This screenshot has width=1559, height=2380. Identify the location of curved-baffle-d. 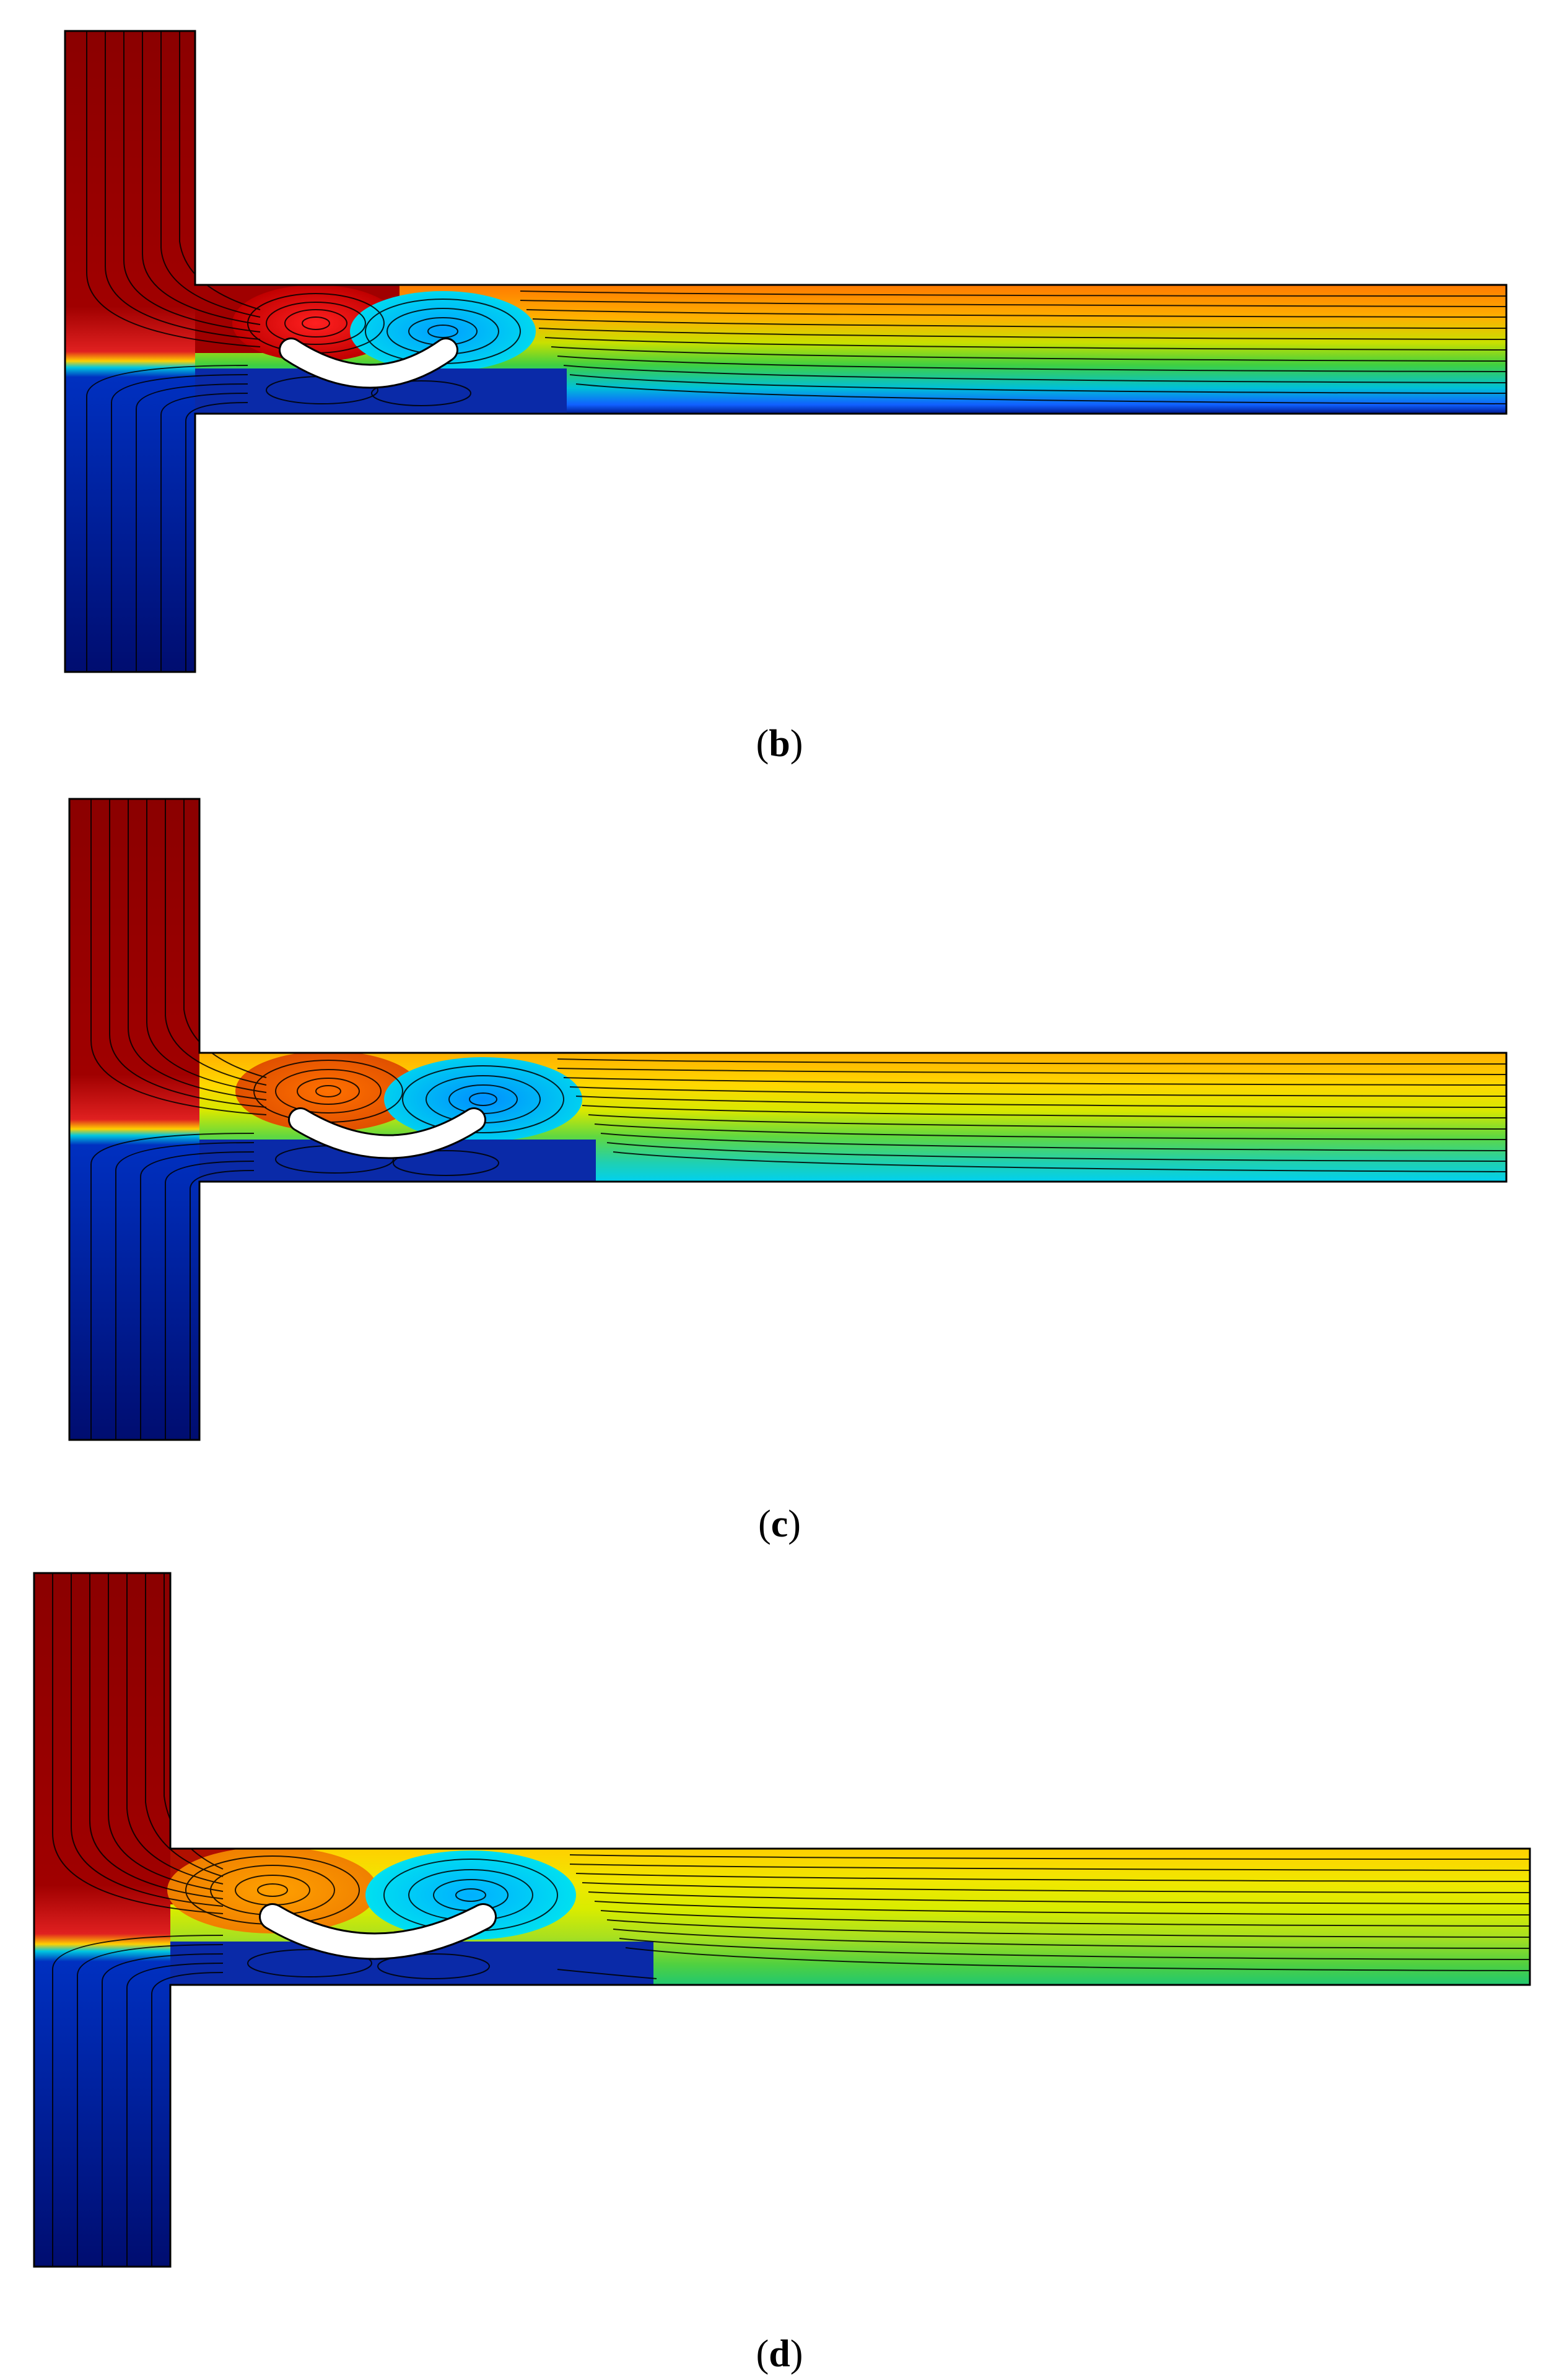
(378, 1931).